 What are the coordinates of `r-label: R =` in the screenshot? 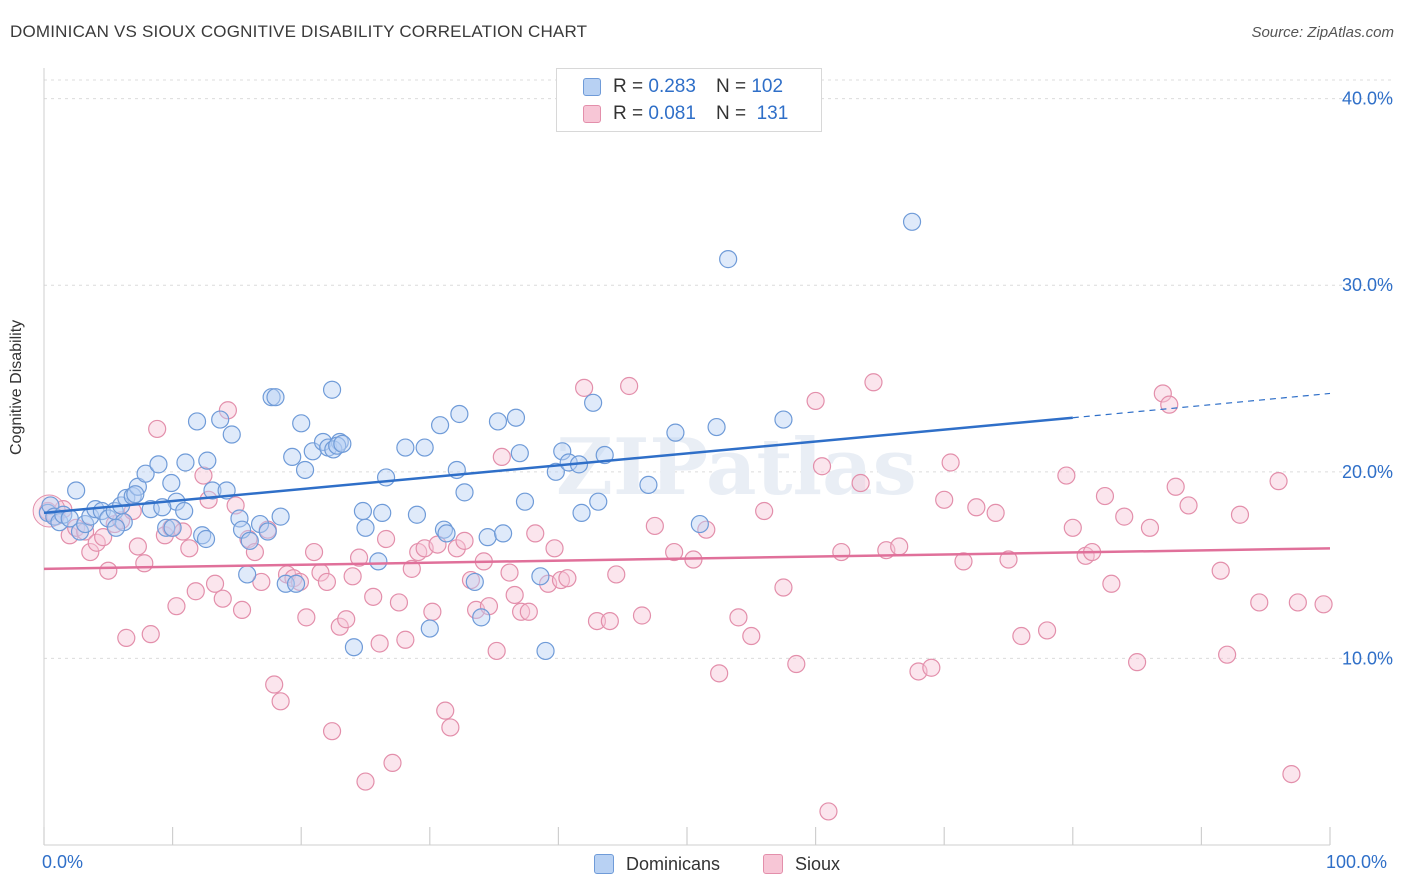 It's located at (628, 113).